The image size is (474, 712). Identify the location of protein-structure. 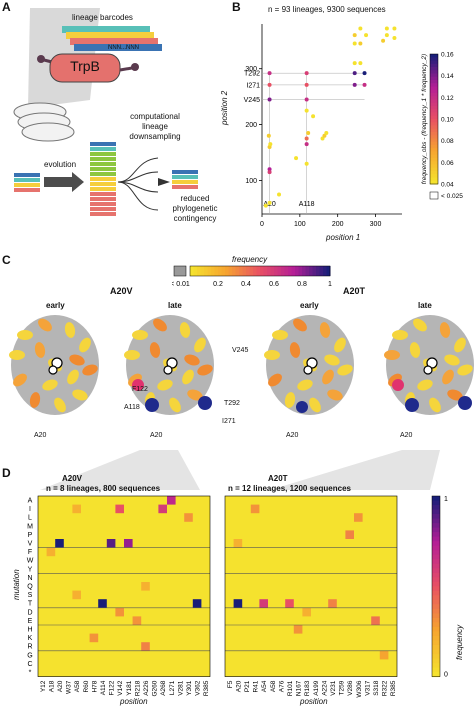
(169, 365).